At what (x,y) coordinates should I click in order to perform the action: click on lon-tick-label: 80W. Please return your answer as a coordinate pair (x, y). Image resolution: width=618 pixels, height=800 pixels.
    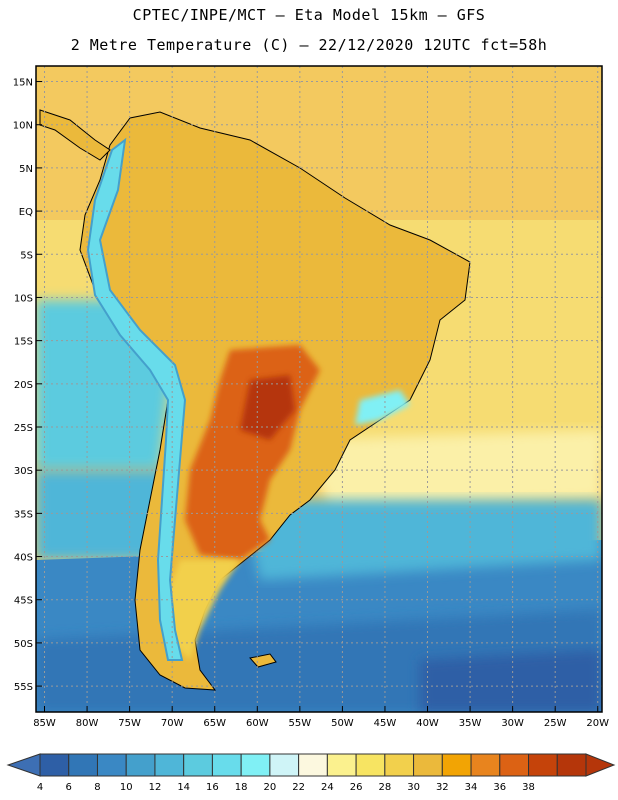
    Looking at the image, I should click on (87, 723).